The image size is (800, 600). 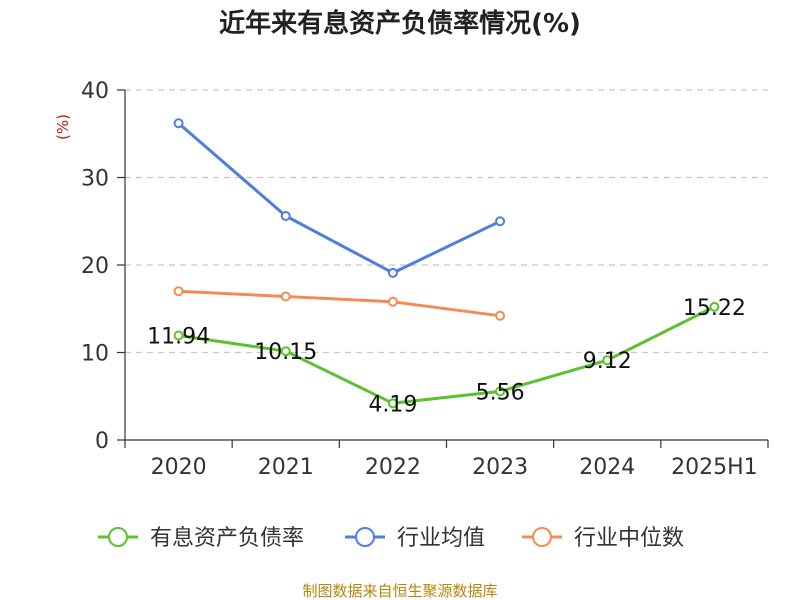 I want to click on data-label: 9.12, so click(x=607, y=361).